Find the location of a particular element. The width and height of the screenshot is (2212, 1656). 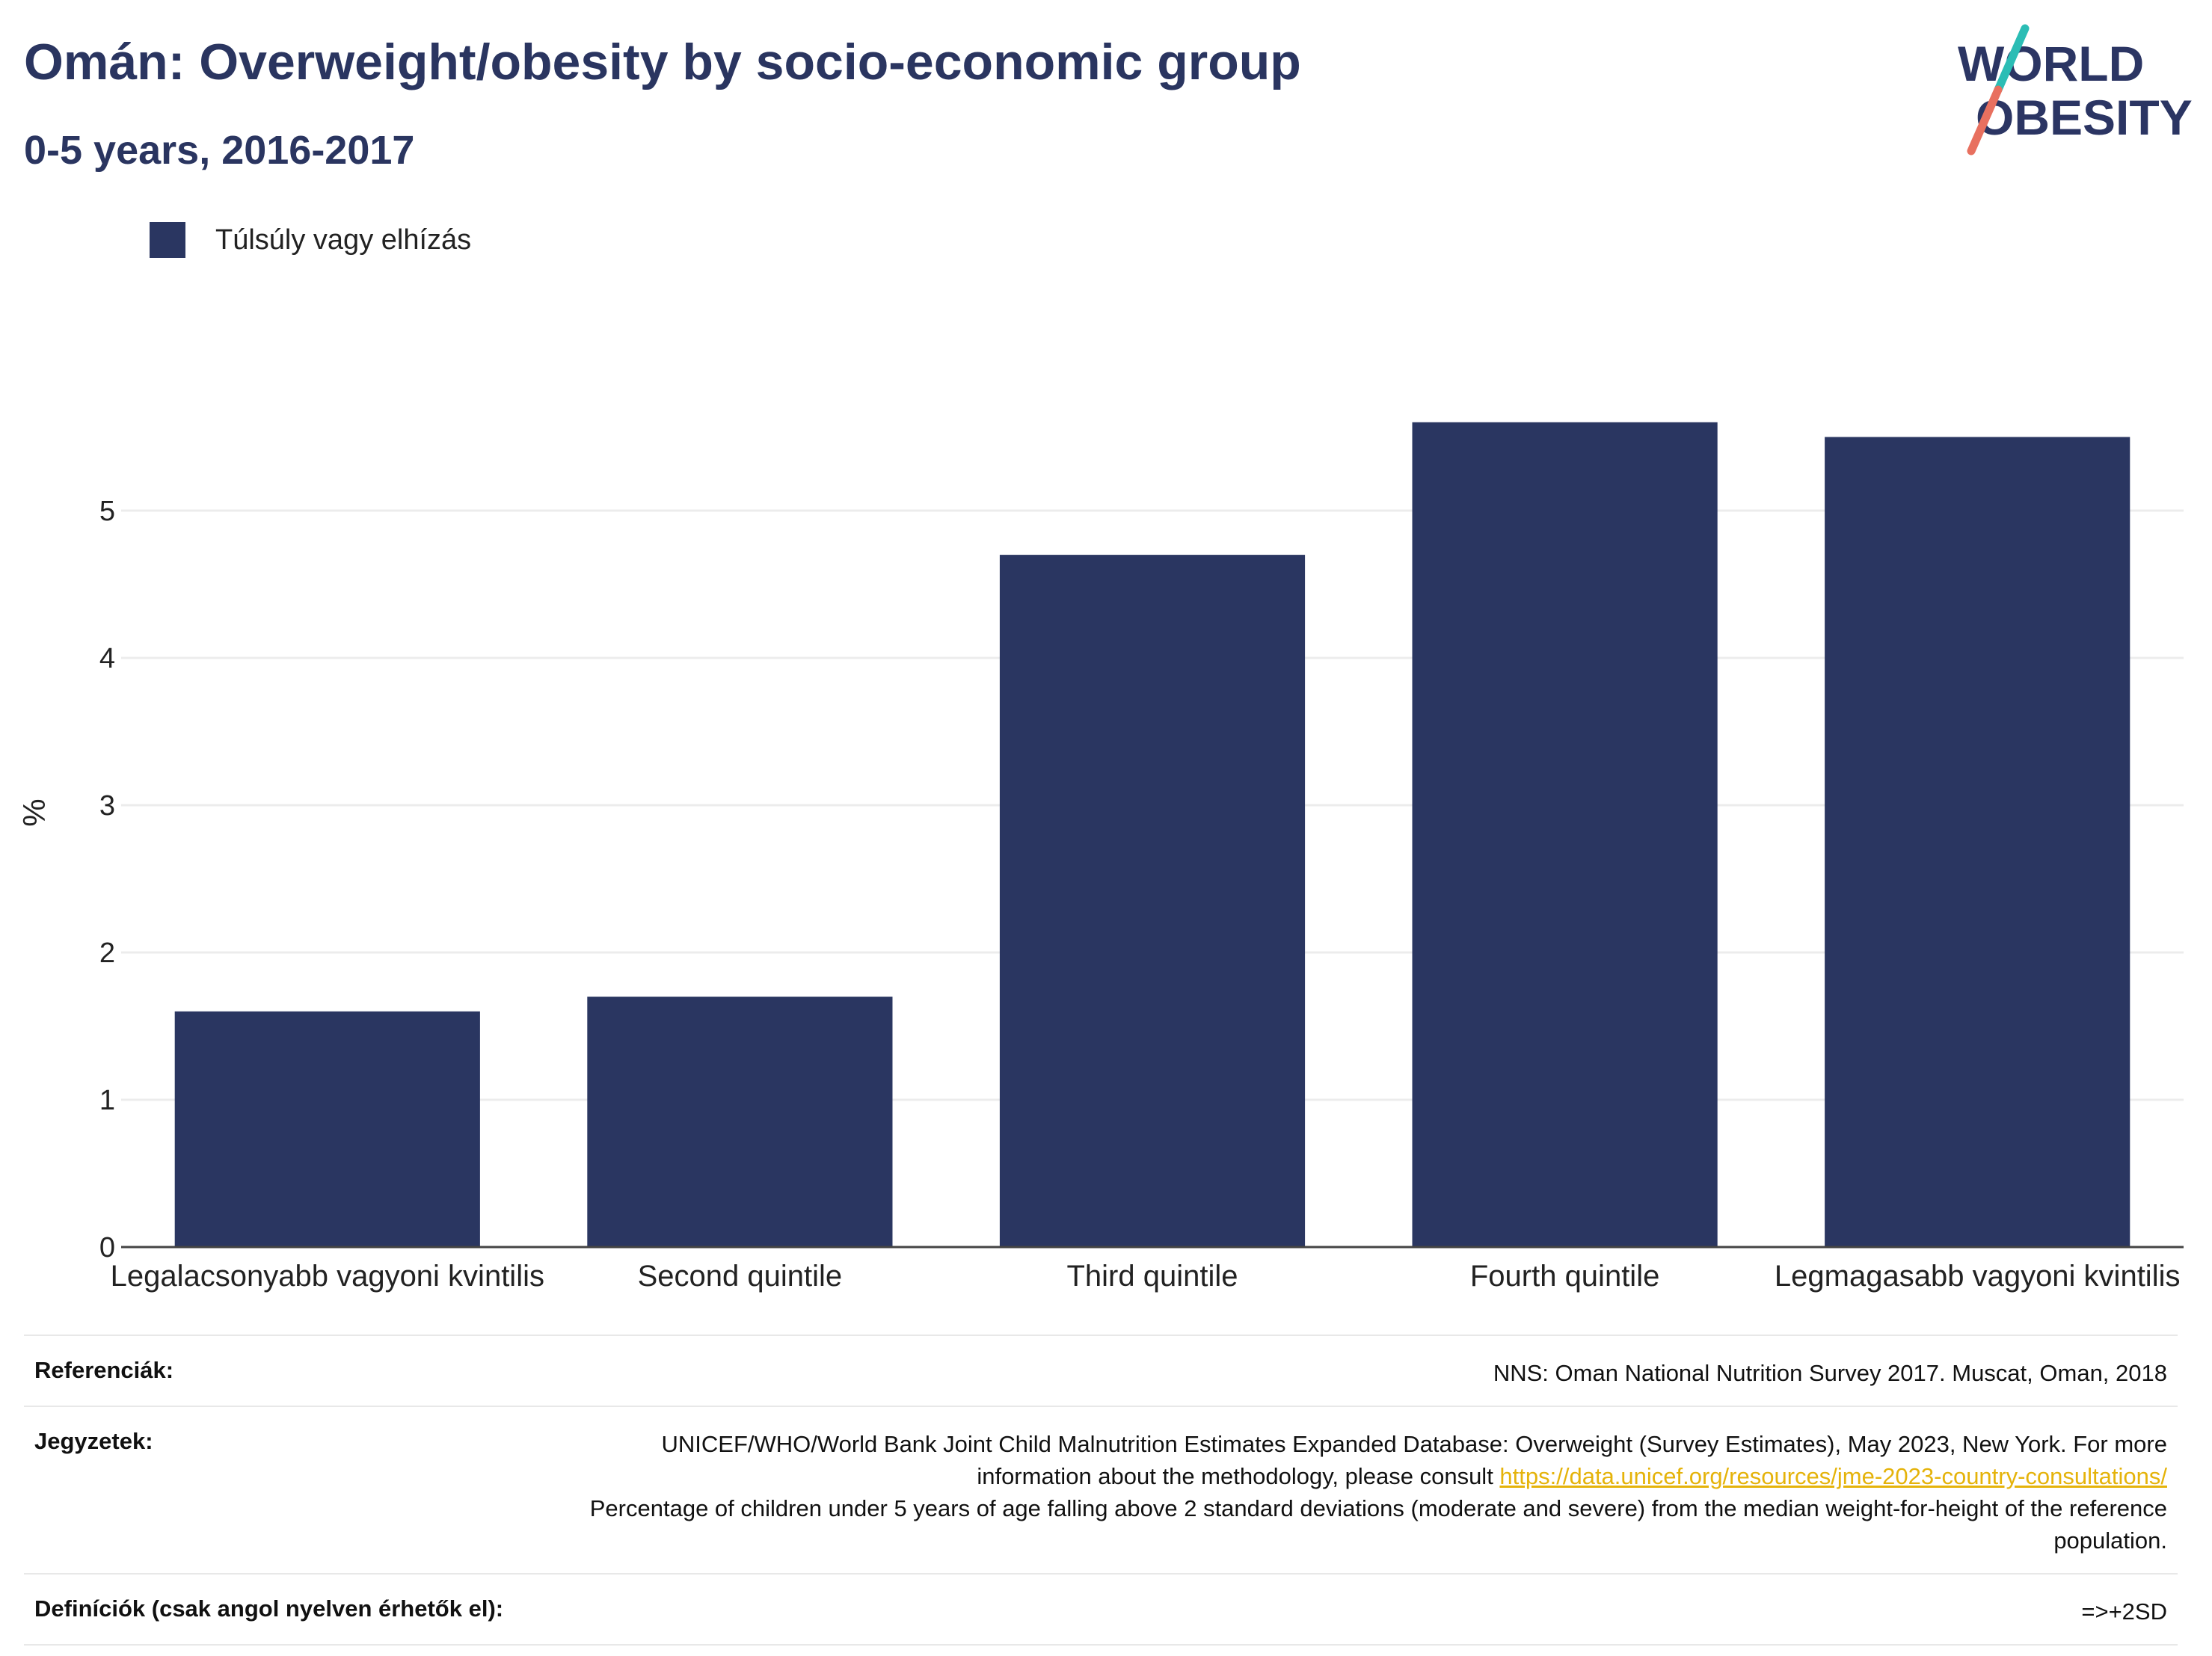

y-tick-label: 4 is located at coordinates (107, 658).